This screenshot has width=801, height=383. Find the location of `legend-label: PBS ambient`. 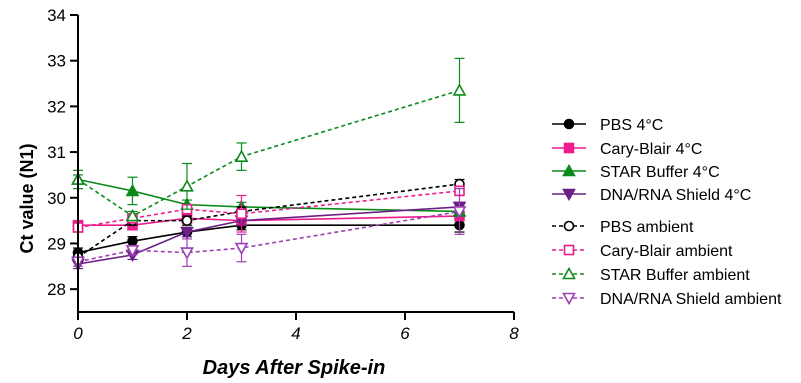

legend-label: PBS ambient is located at coordinates (647, 227).